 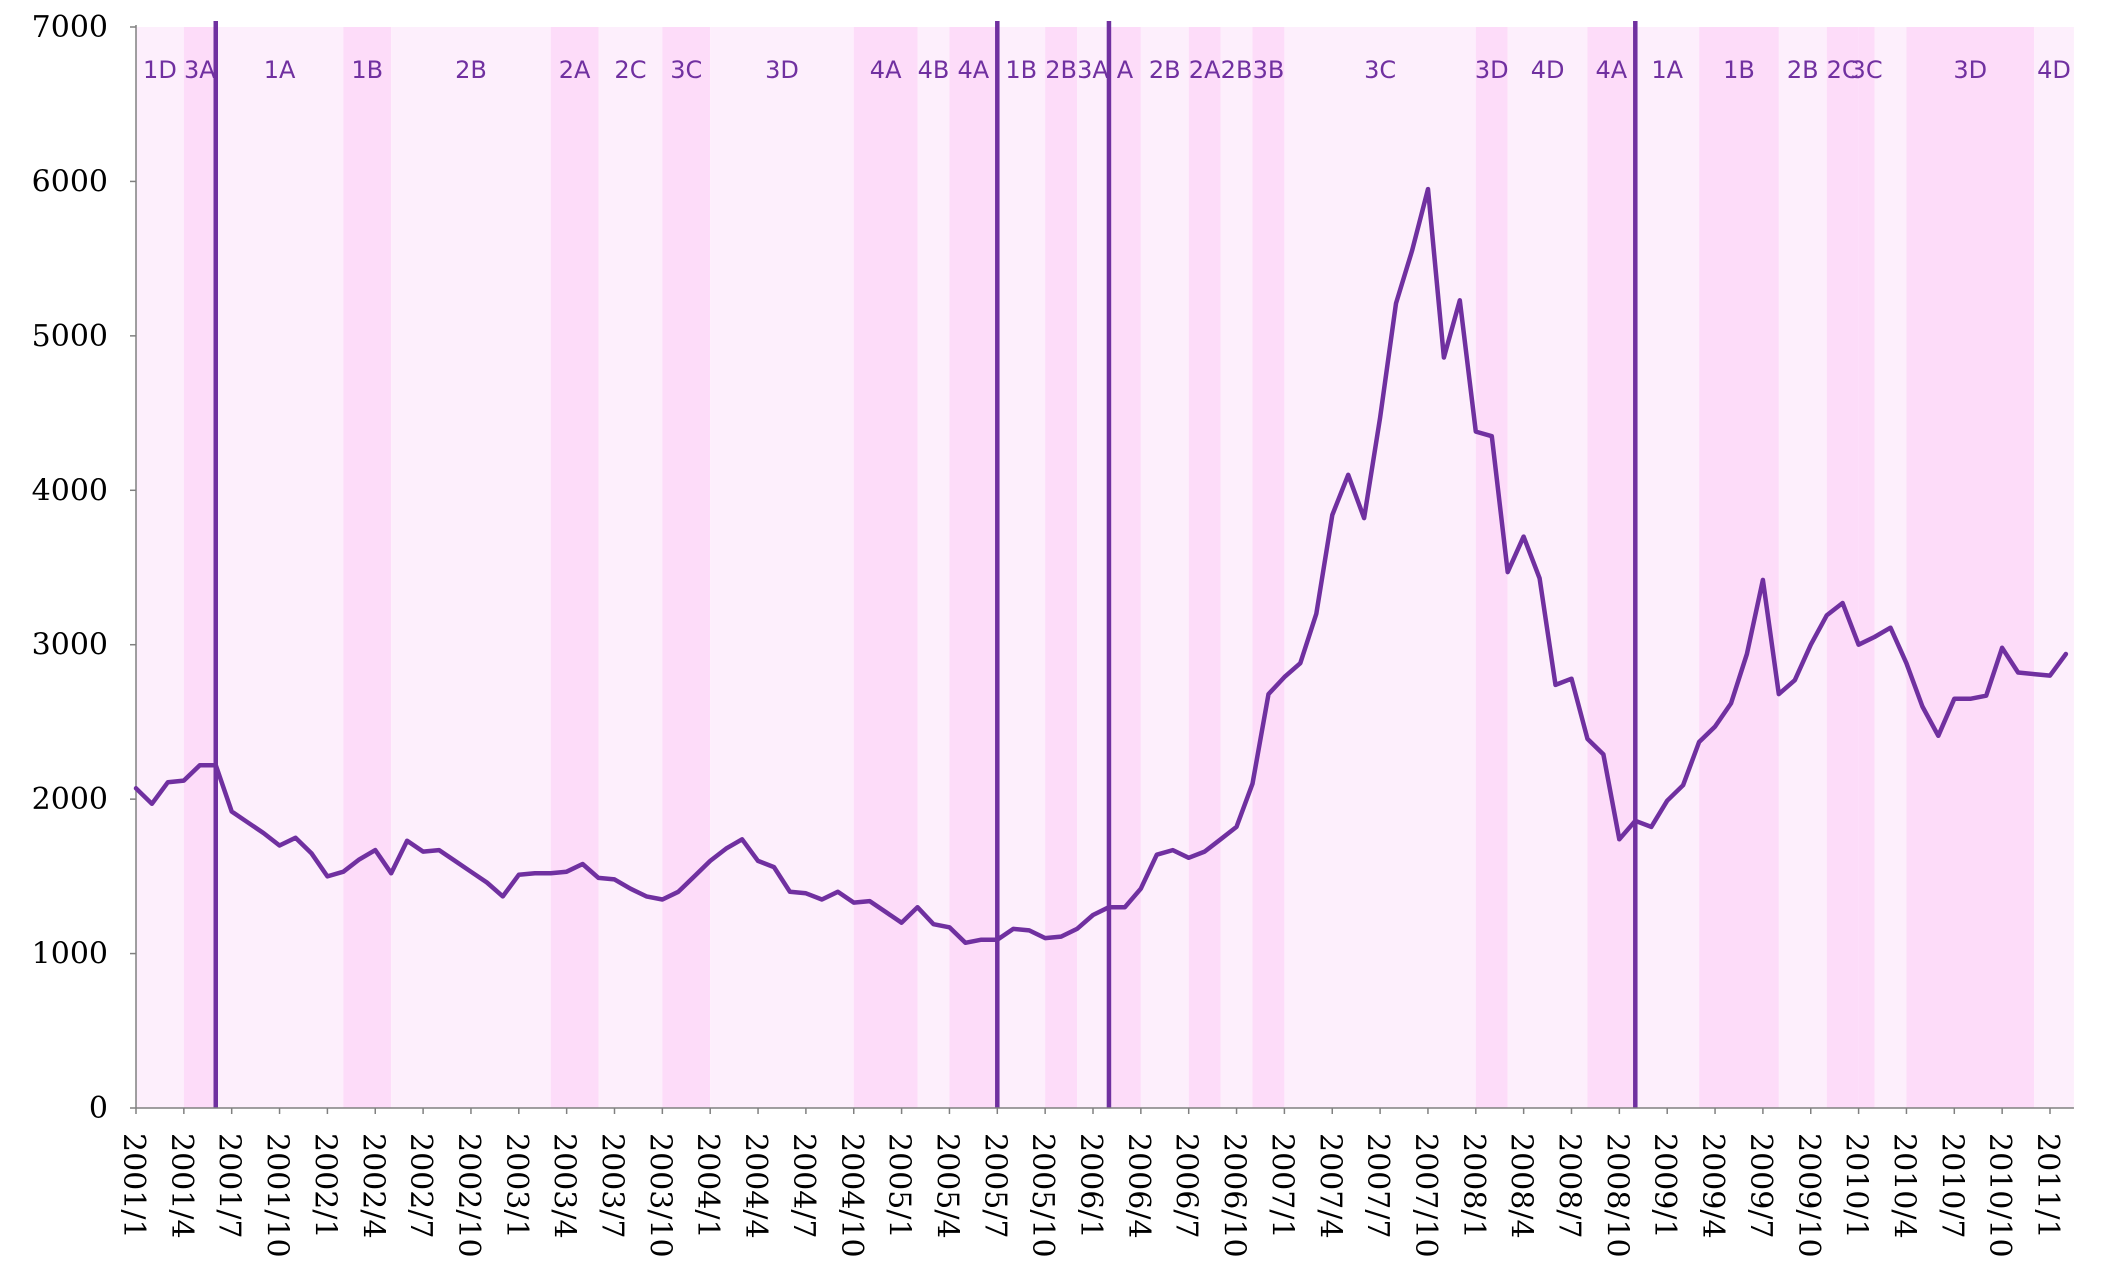 I want to click on x-tick-label: 2009/7, so click(x=1760, y=1186).